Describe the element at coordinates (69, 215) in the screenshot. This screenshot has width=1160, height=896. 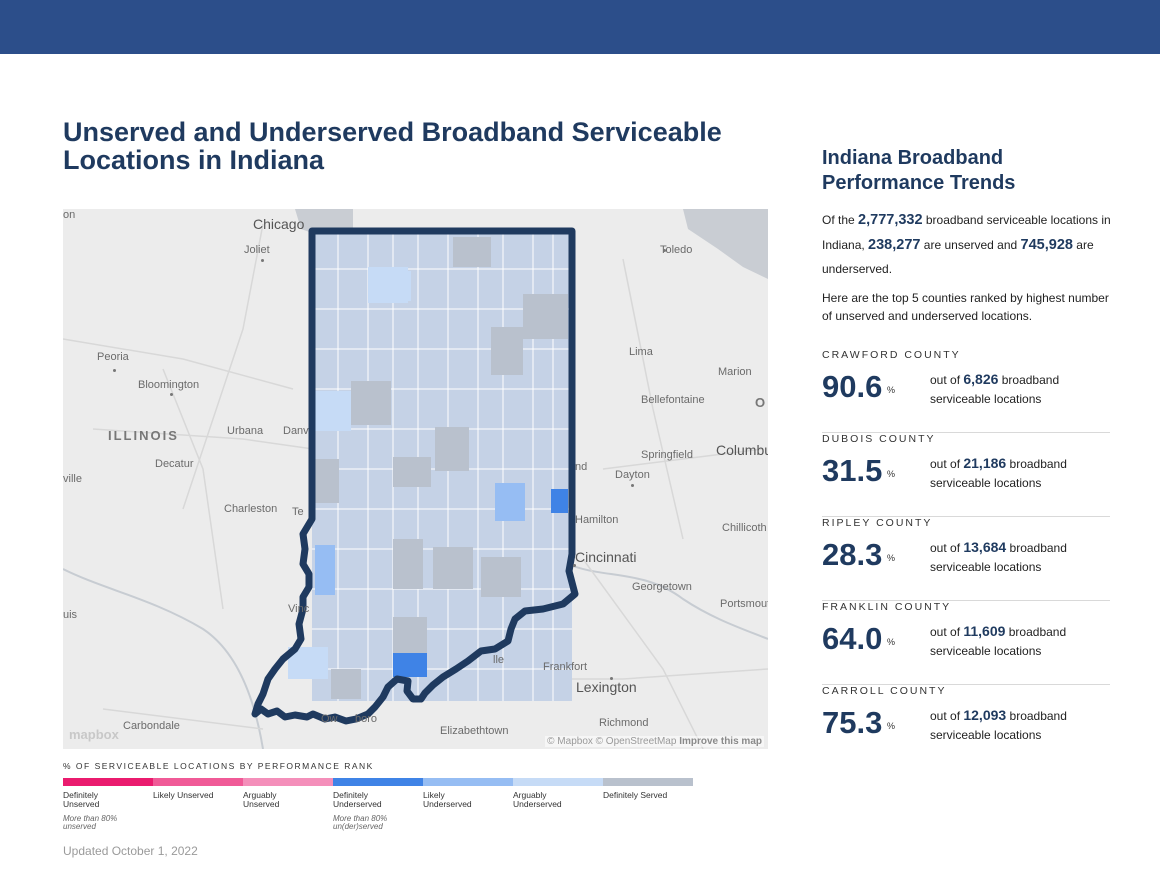
I see `map-label: on` at that location.